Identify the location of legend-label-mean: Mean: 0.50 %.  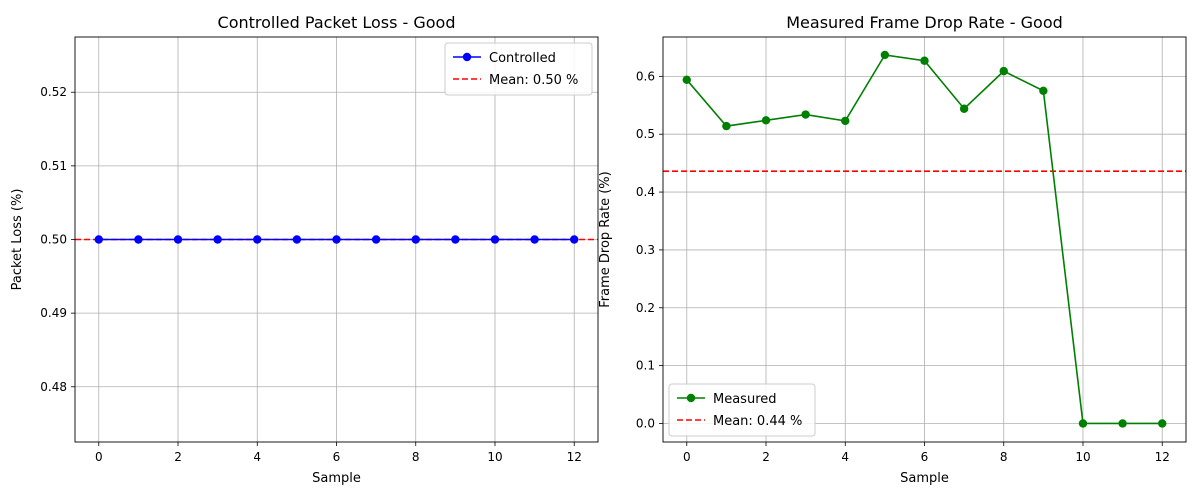
(533, 80).